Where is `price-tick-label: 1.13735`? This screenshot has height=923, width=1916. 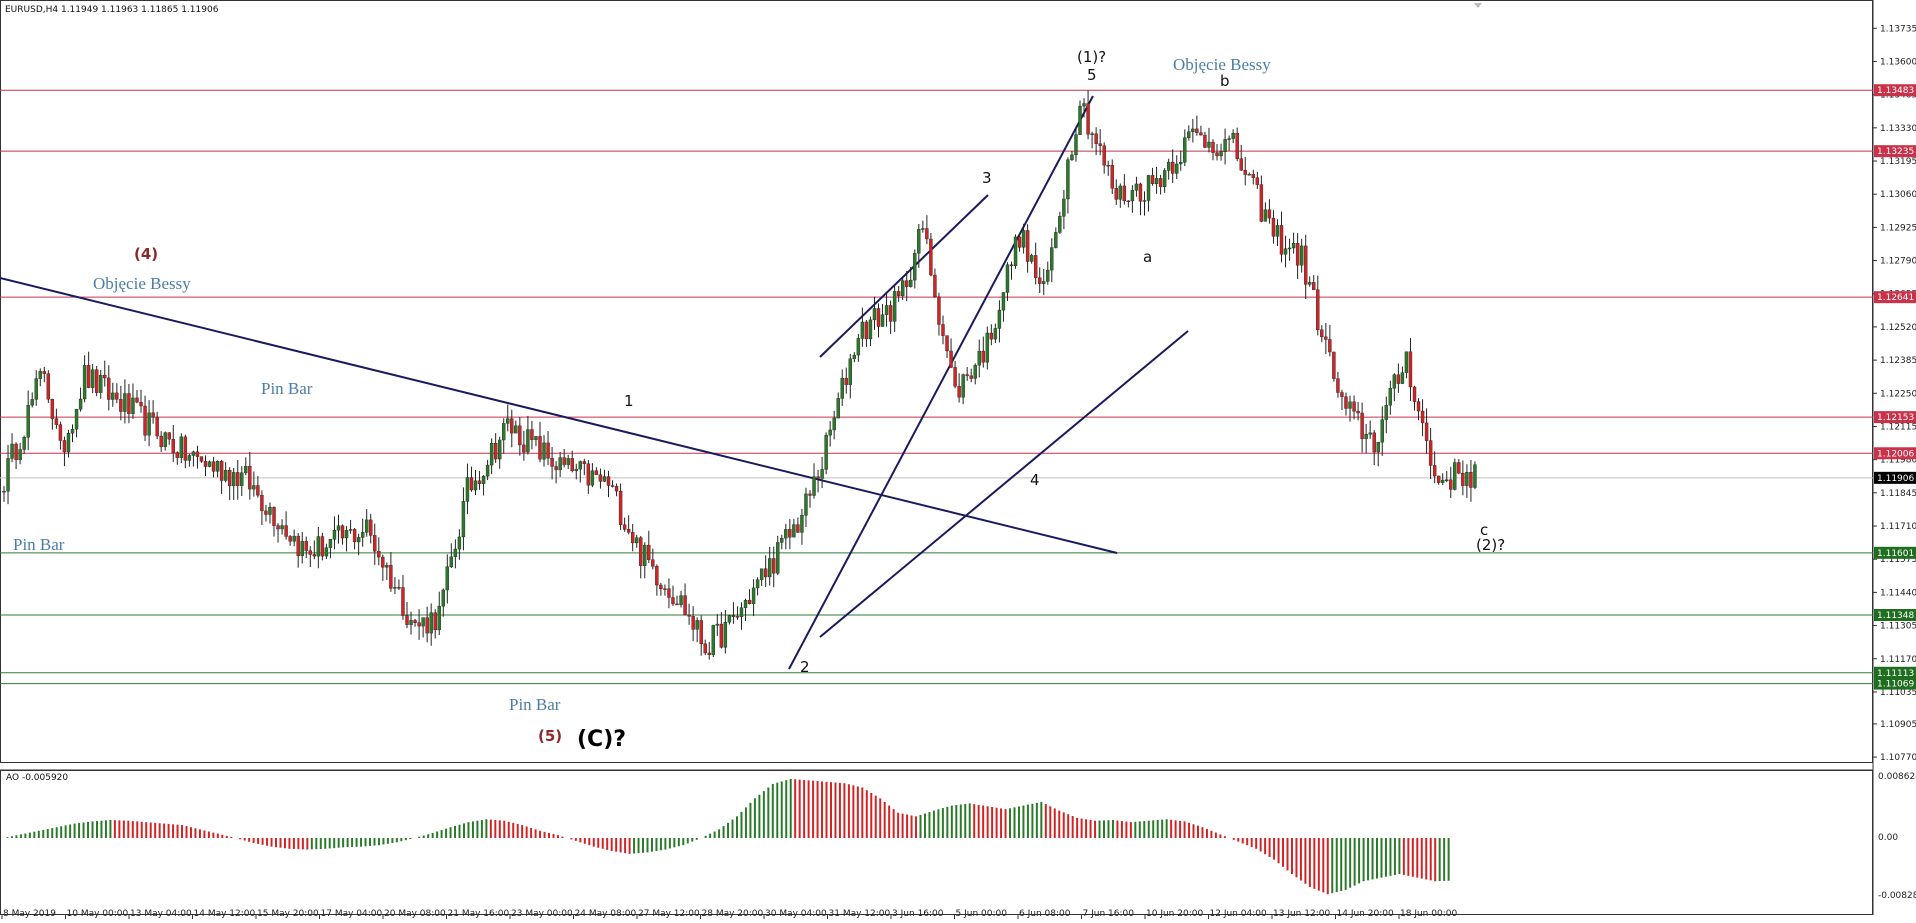
price-tick-label: 1.13735 is located at coordinates (1898, 29).